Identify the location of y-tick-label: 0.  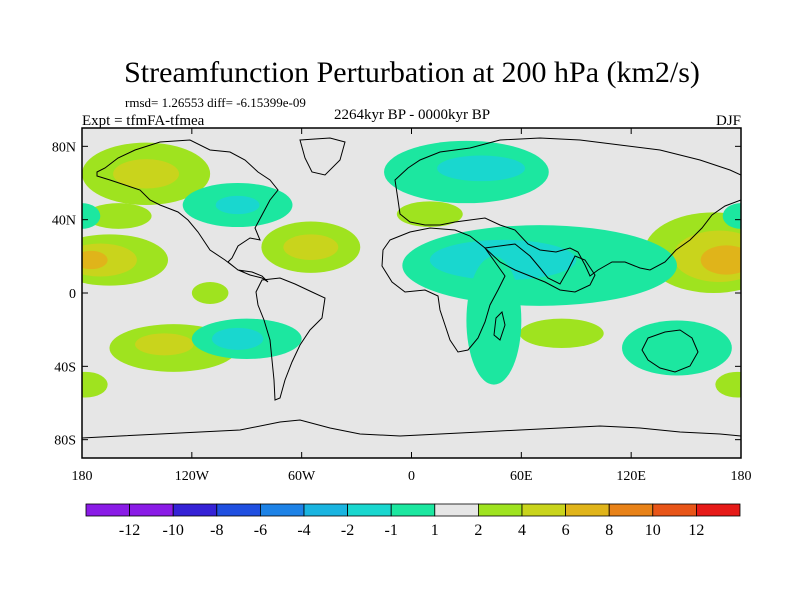
(72, 294).